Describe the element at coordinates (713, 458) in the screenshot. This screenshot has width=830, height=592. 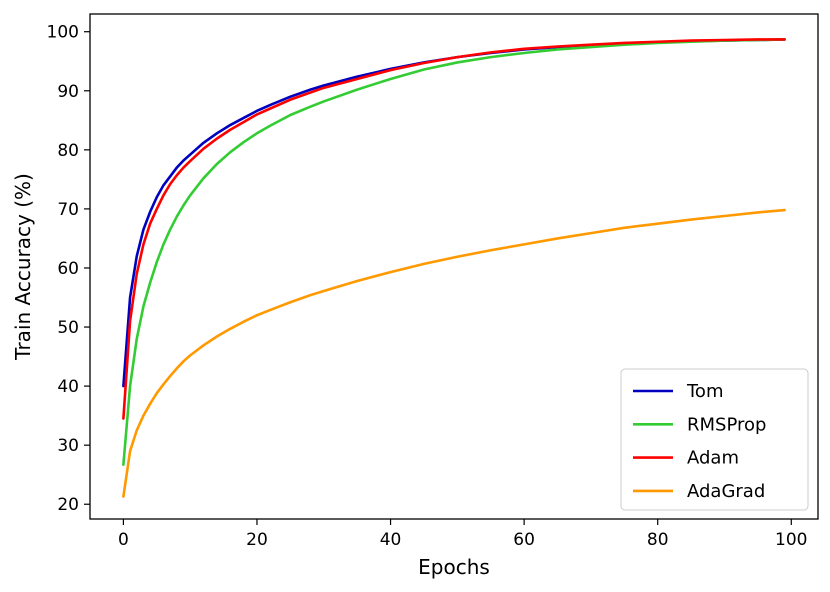
I see `legend-label-adam: Adam` at that location.